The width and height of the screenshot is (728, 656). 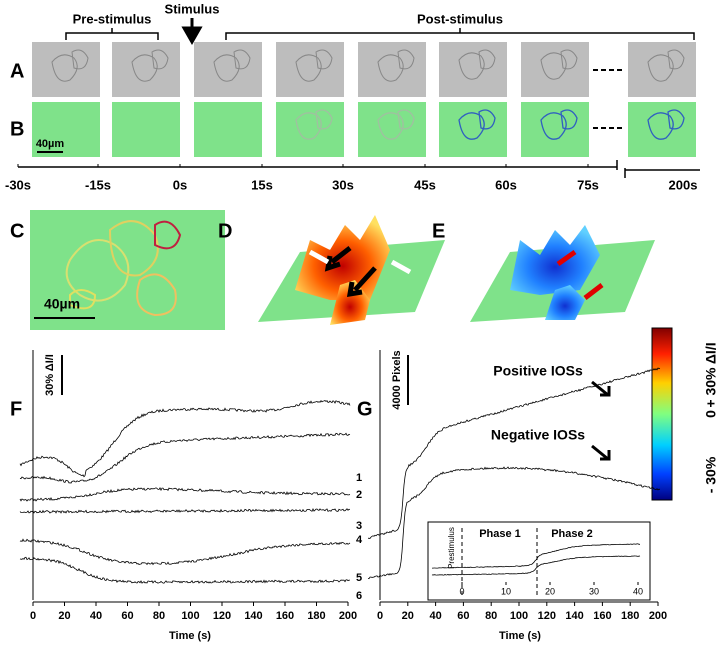 What do you see at coordinates (588, 184) in the screenshot?
I see `time-label: 75s` at bounding box center [588, 184].